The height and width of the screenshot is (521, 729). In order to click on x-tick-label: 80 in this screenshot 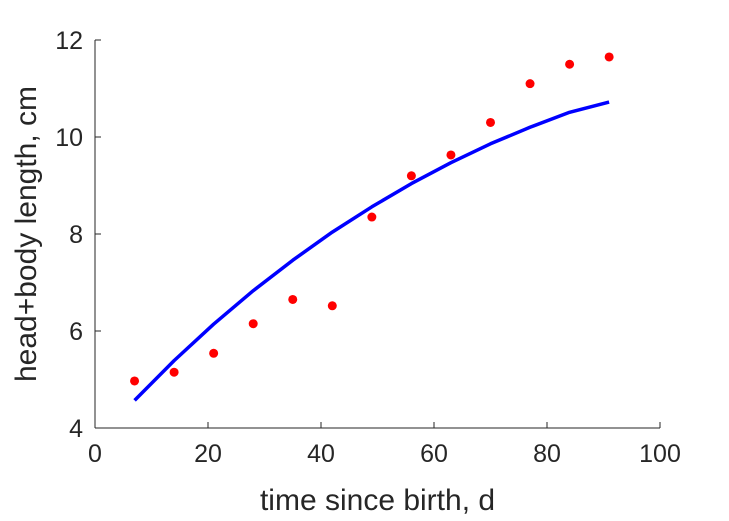, I will do `click(547, 454)`.